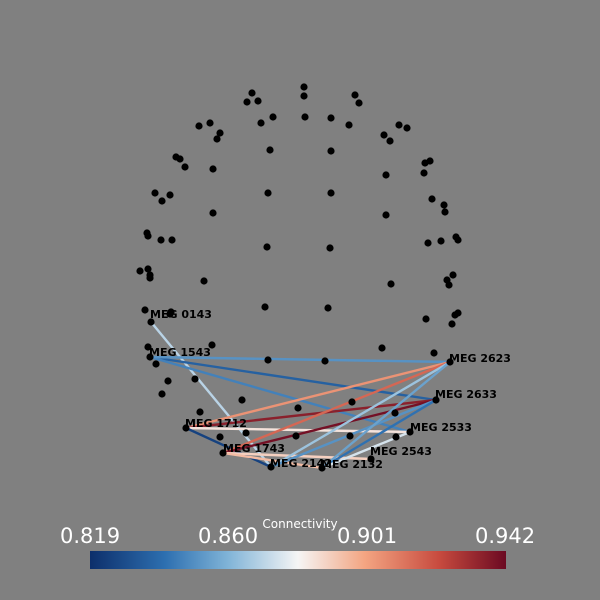 This screenshot has height=600, width=600. Describe the element at coordinates (480, 358) in the screenshot. I see `label-meg-2623: MEG 2623` at that location.